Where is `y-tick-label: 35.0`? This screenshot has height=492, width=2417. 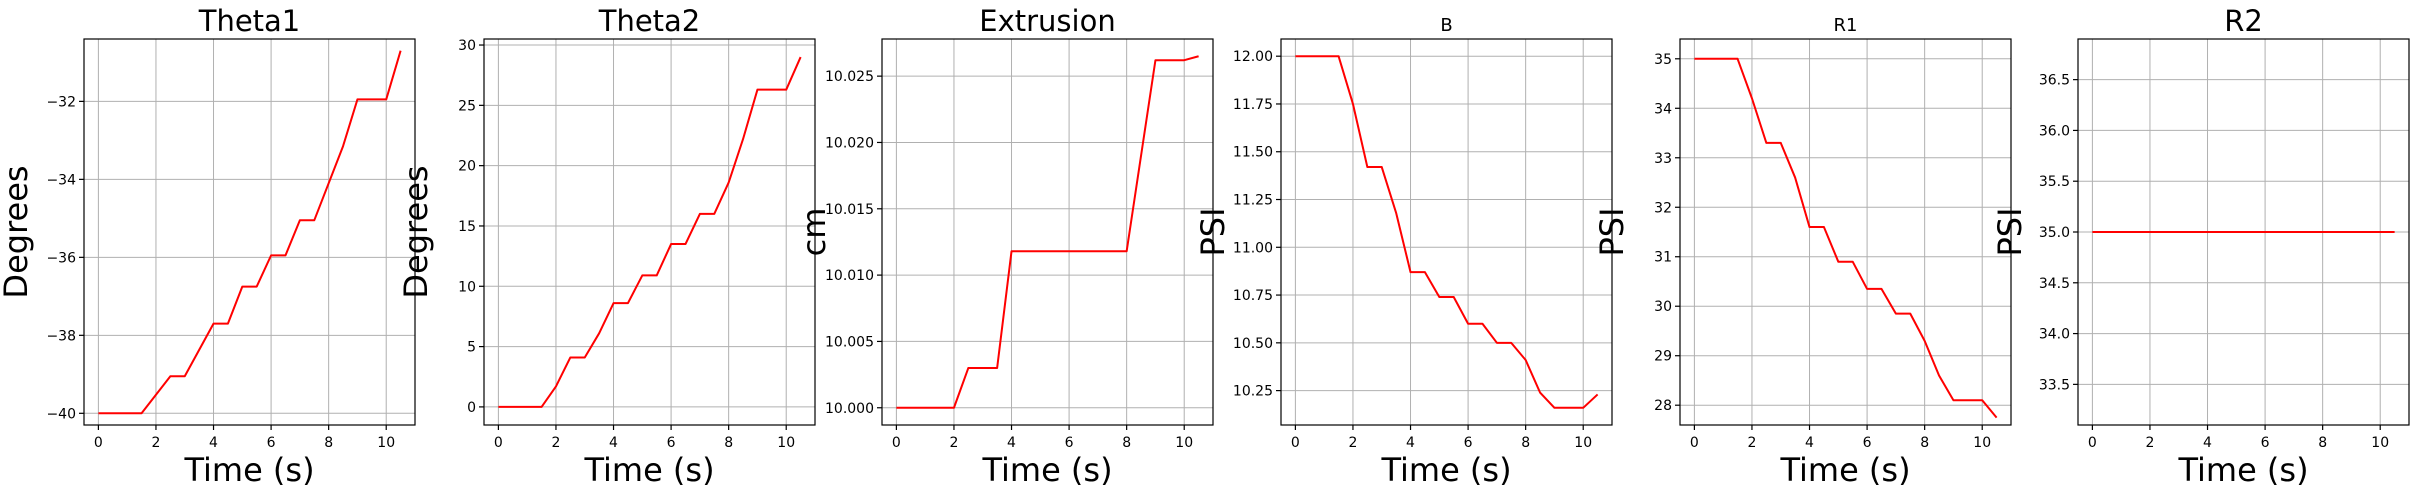
y-tick-label: 35.0 is located at coordinates (2054, 233).